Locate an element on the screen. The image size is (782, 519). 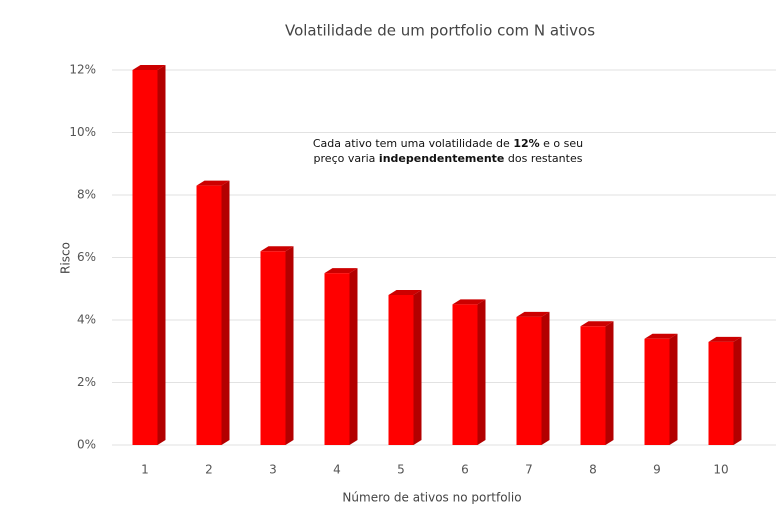
x-tick-label: 5 is located at coordinates (401, 470).